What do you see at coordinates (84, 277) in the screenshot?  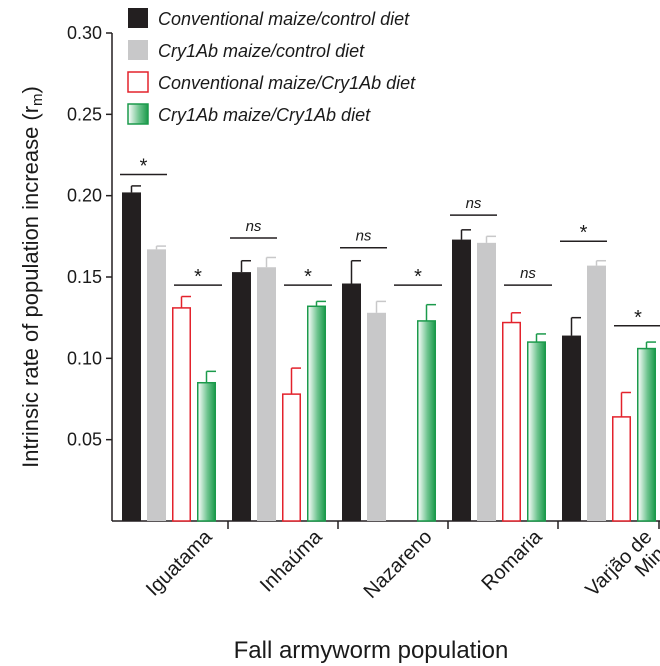 I see `y-tick-label: 0.15` at bounding box center [84, 277].